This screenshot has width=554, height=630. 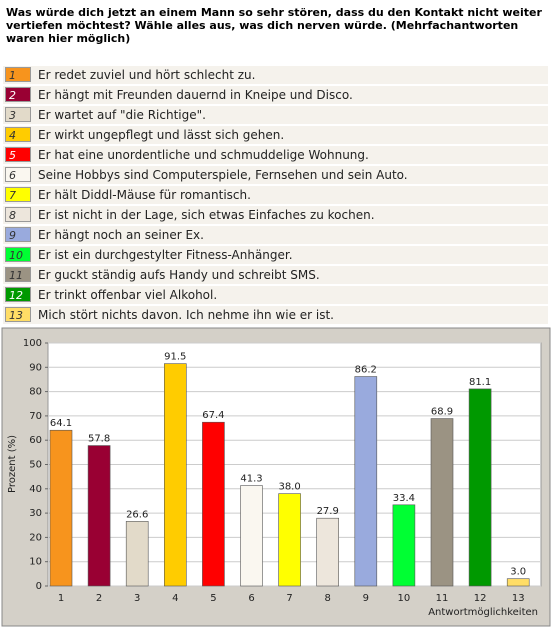 What do you see at coordinates (35, 489) in the screenshot?
I see `y-tick-label: 40` at bounding box center [35, 489].